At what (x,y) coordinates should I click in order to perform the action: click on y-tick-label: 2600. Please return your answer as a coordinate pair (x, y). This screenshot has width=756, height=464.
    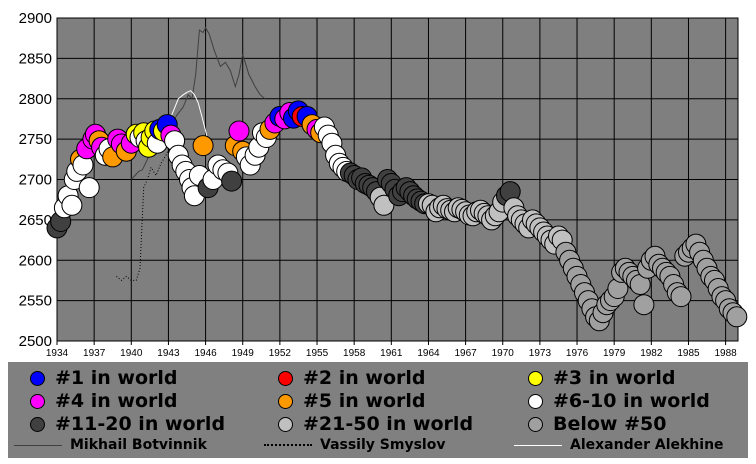
    Looking at the image, I should click on (35, 260).